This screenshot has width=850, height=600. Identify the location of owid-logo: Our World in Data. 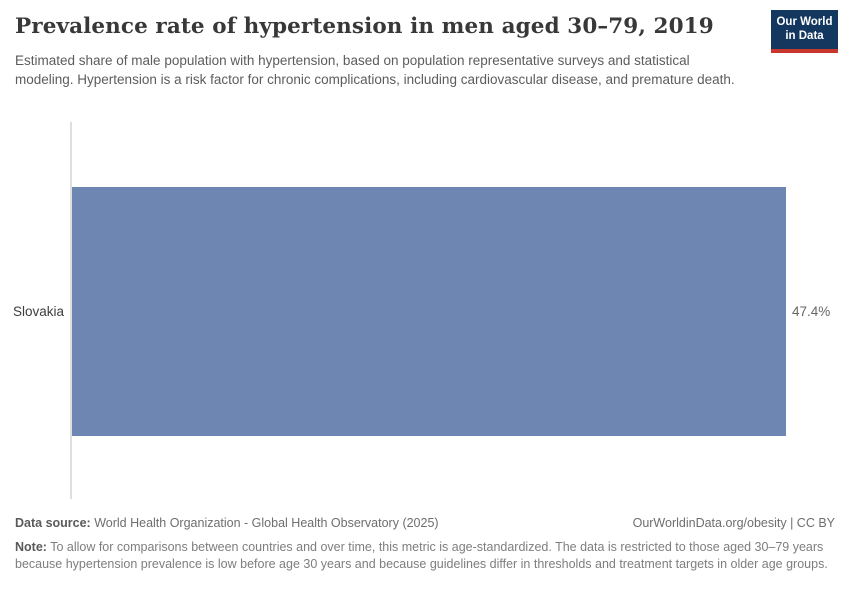
(804, 31).